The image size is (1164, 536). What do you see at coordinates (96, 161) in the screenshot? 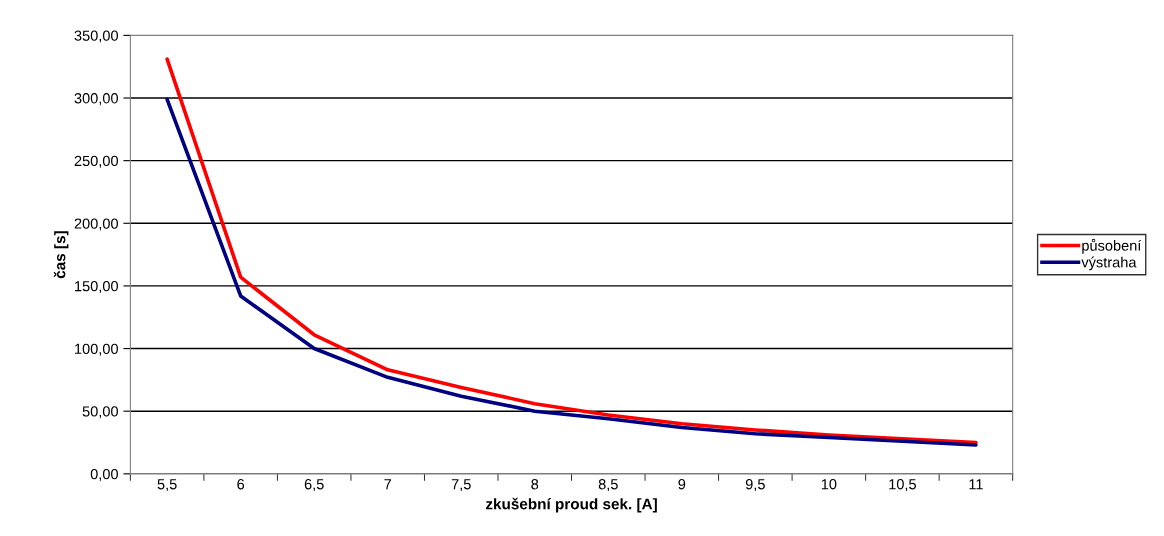
I see `y-tick-label: 250,00` at bounding box center [96, 161].